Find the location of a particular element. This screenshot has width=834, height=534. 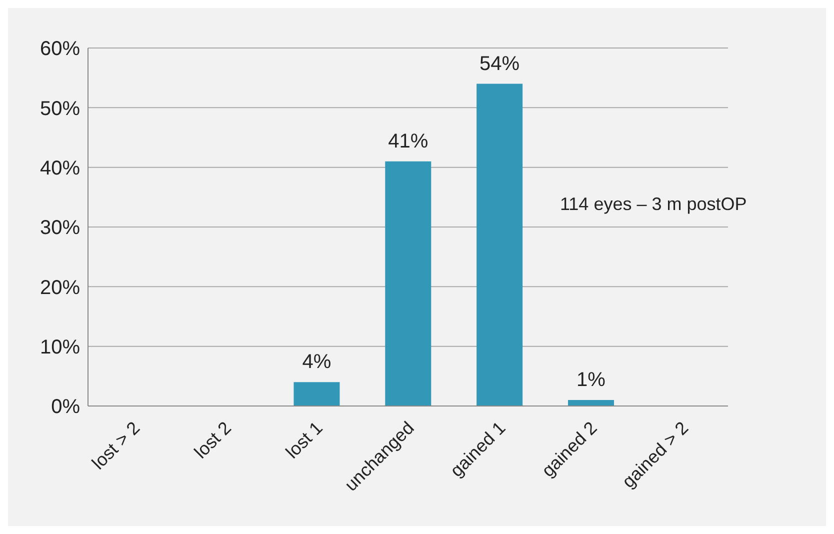

x-tick-label: lost 2 is located at coordinates (213, 440).